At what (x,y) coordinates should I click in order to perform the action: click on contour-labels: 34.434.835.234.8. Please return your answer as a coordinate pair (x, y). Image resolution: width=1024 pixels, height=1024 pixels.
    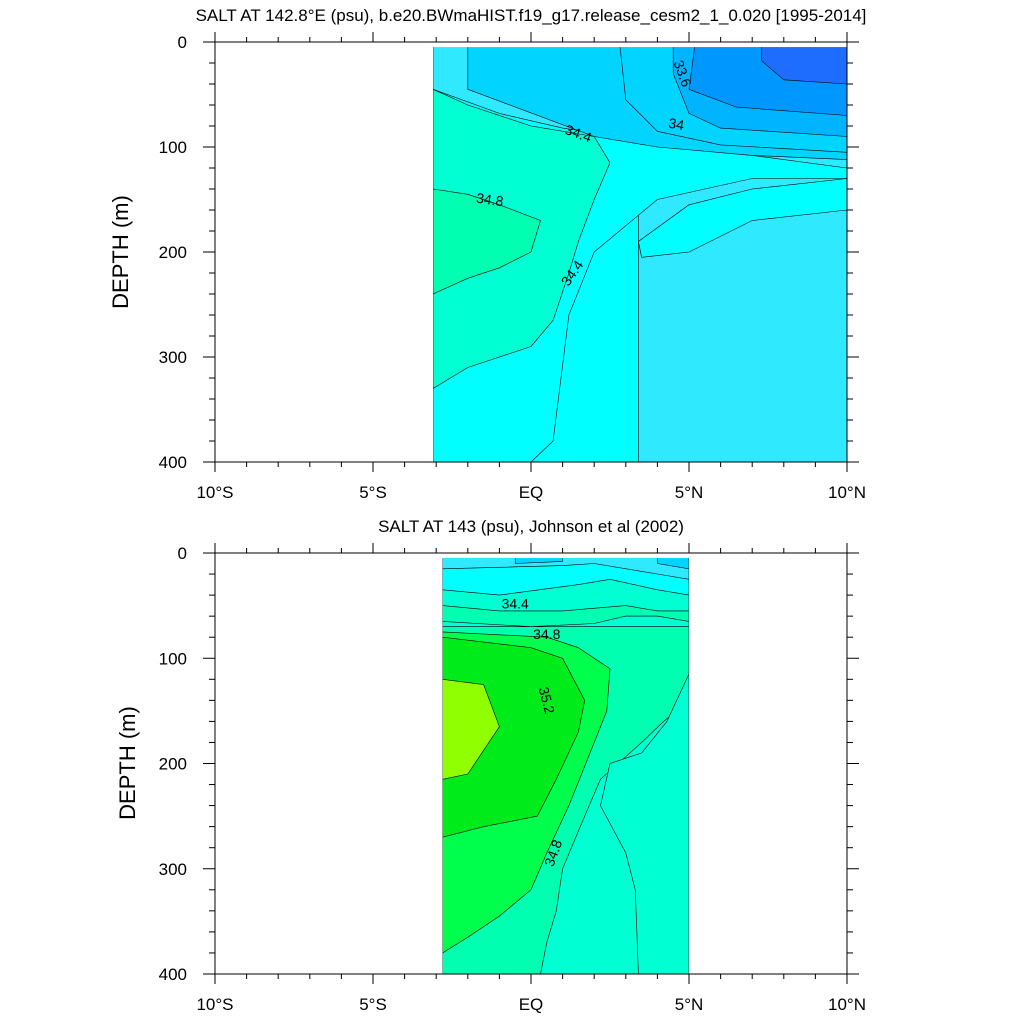
    Looking at the image, I should click on (534, 732).